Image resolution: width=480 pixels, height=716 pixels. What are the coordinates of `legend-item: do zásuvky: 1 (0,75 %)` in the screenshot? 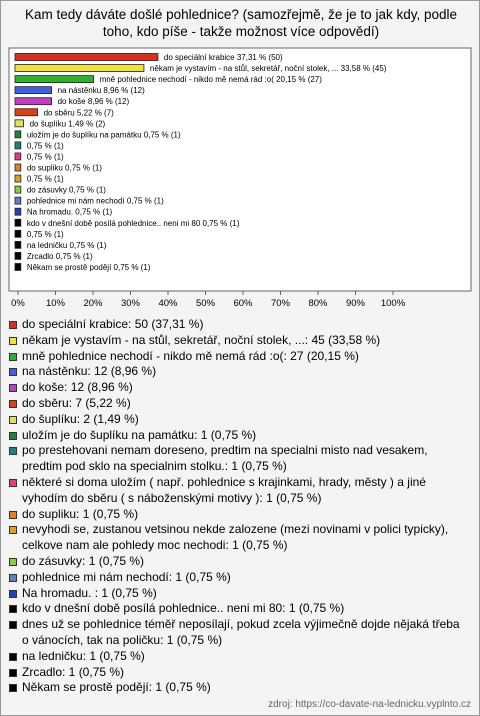 It's located at (239, 562).